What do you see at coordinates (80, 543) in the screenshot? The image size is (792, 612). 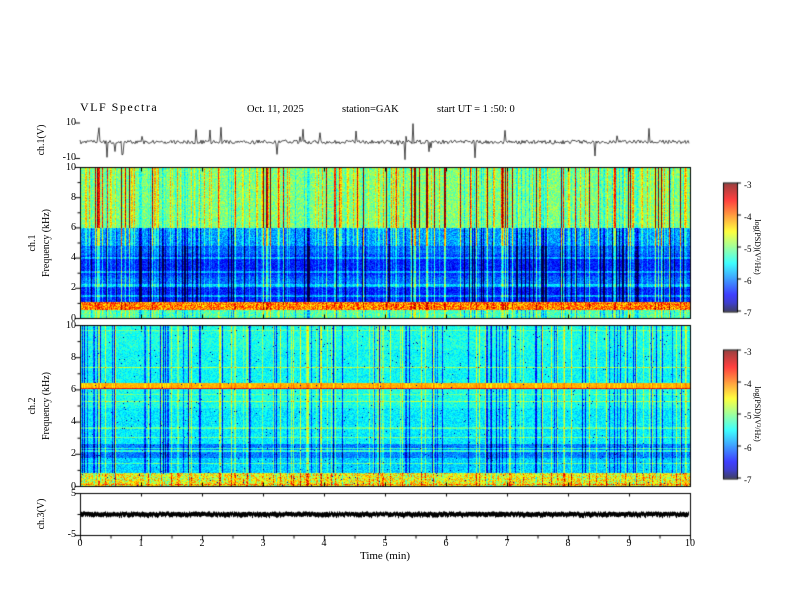 I see `x-tick-label-0: 0` at bounding box center [80, 543].